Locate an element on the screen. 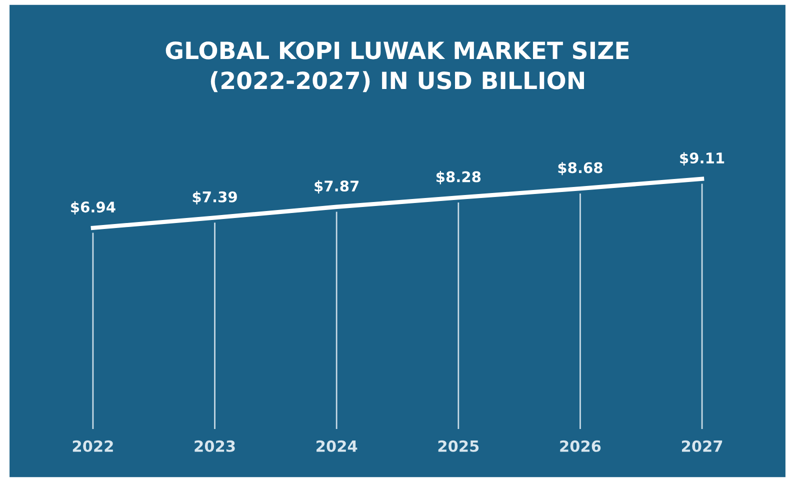  x-tick-label: 2025 is located at coordinates (458, 446).